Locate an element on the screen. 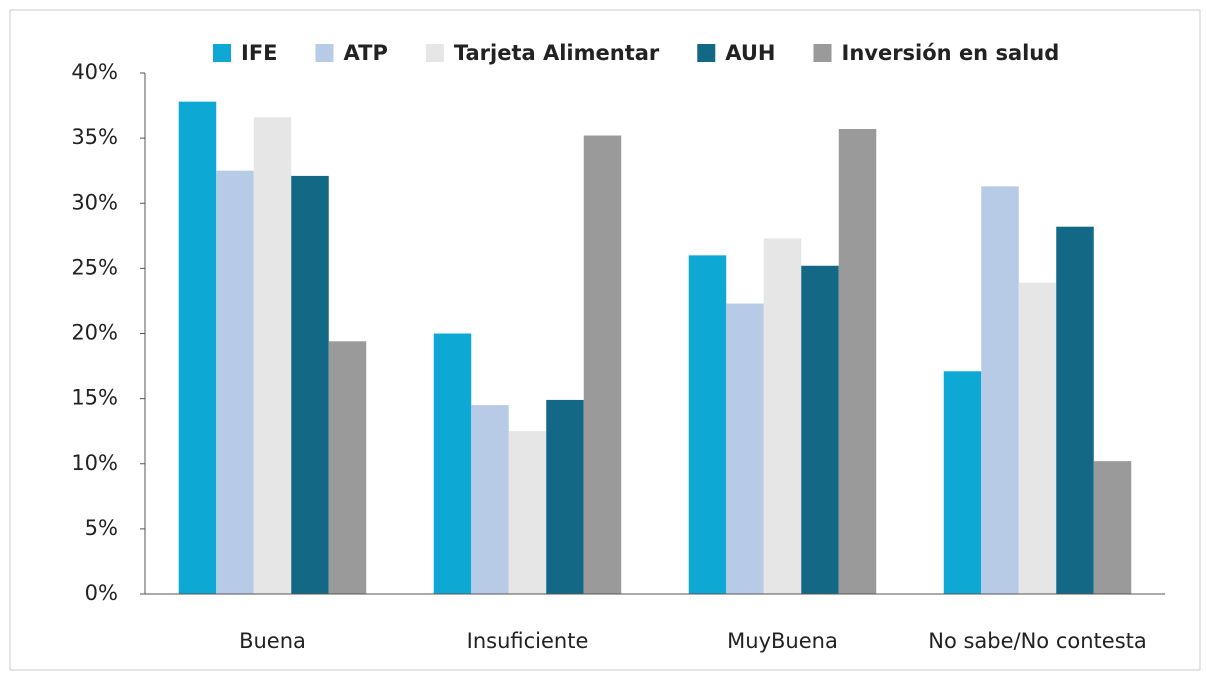  x-tick-label: MuyBuena is located at coordinates (782, 641).